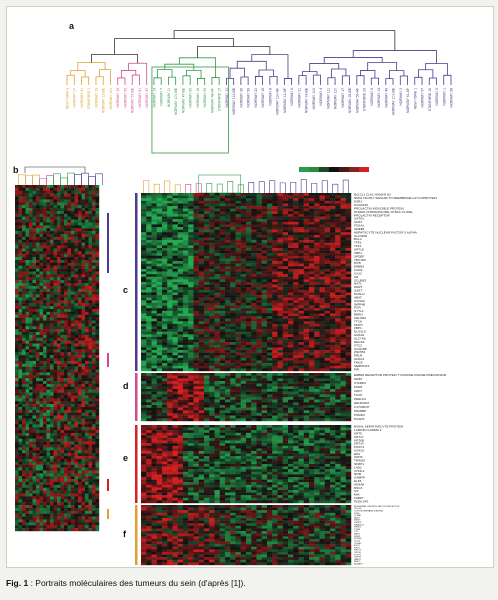 Image resolution: width=498 pixels, height=600 pixels. Describe the element at coordinates (237, 73) in the screenshot. I see `dendrogram-branch` at that location.